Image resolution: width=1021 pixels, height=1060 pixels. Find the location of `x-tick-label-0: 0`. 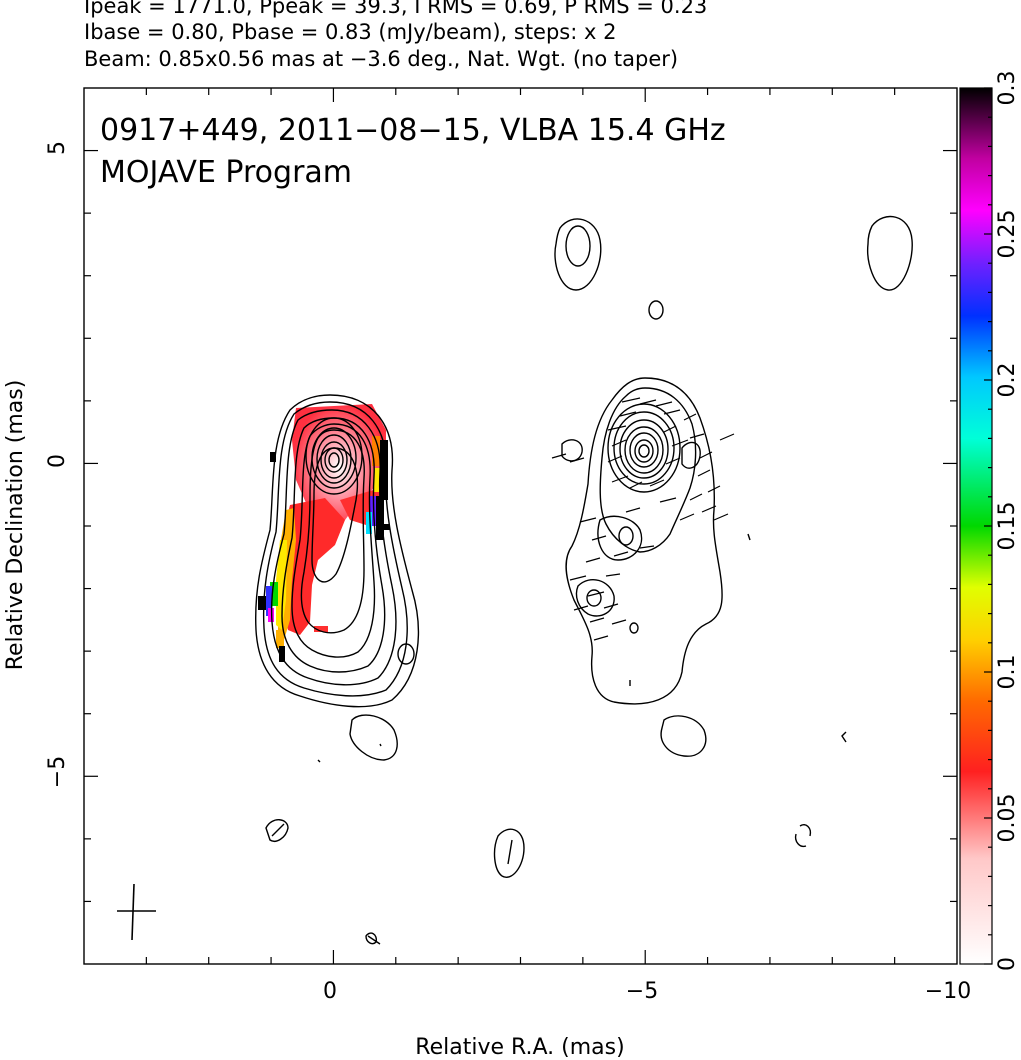

x-tick-label-0: 0 is located at coordinates (330, 991).